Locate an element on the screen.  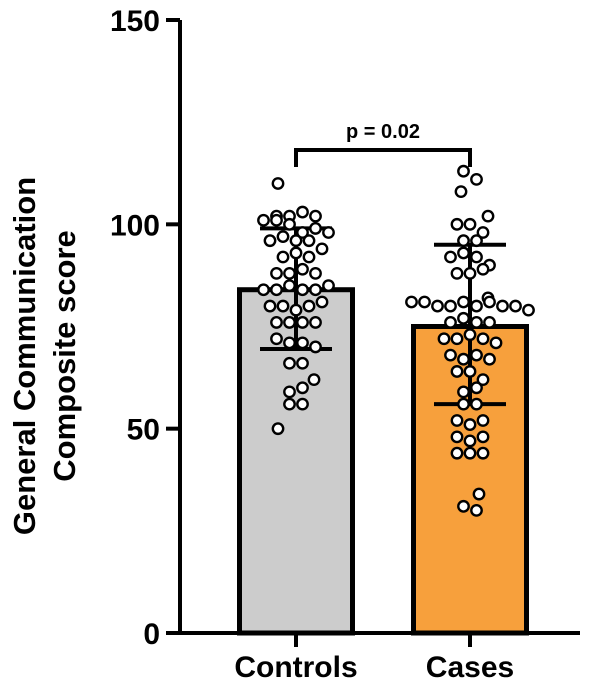
y-tick-label: 0 is located at coordinates (151, 634).